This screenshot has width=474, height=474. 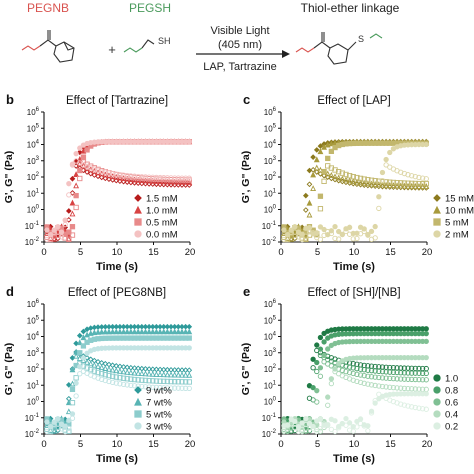 I want to click on x-tick-label: 20, so click(x=427, y=252).